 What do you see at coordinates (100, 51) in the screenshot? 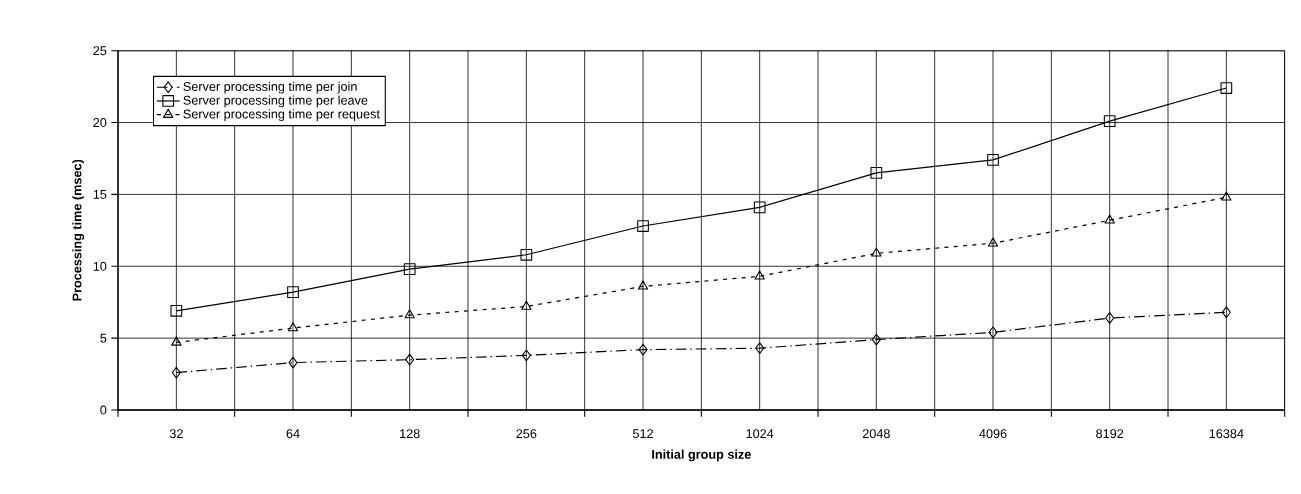
I see `y-tick-label: 25` at bounding box center [100, 51].